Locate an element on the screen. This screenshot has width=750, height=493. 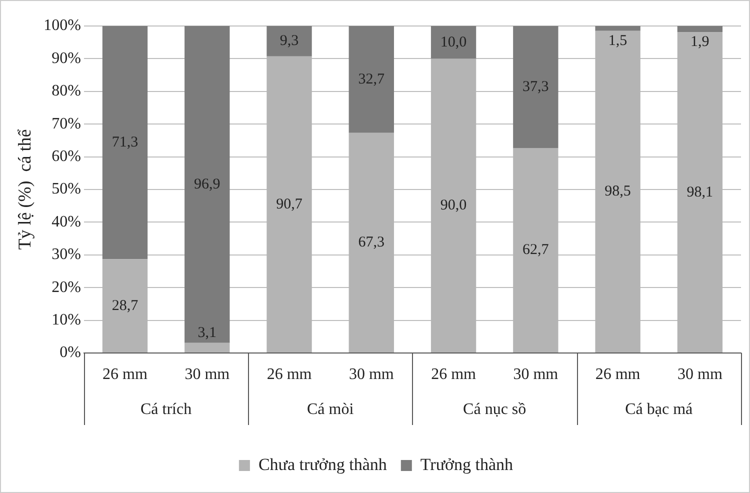
data-label: 96,9 is located at coordinates (207, 184).